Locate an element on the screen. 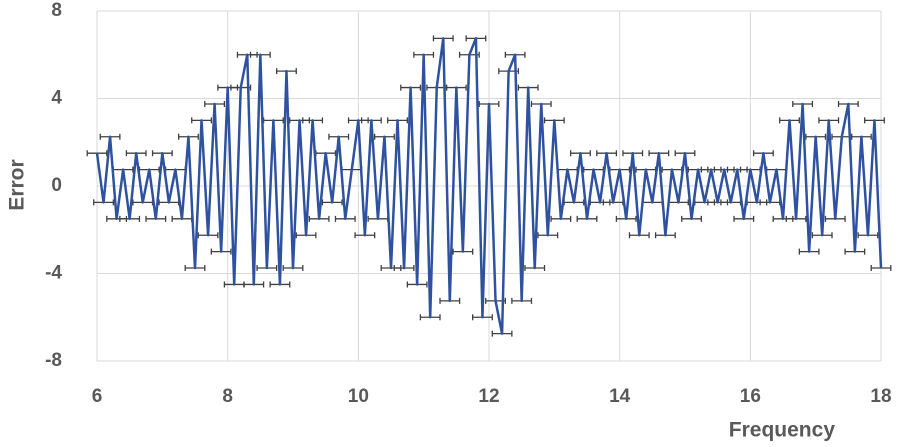  y-tick-label: -8 is located at coordinates (53, 360).